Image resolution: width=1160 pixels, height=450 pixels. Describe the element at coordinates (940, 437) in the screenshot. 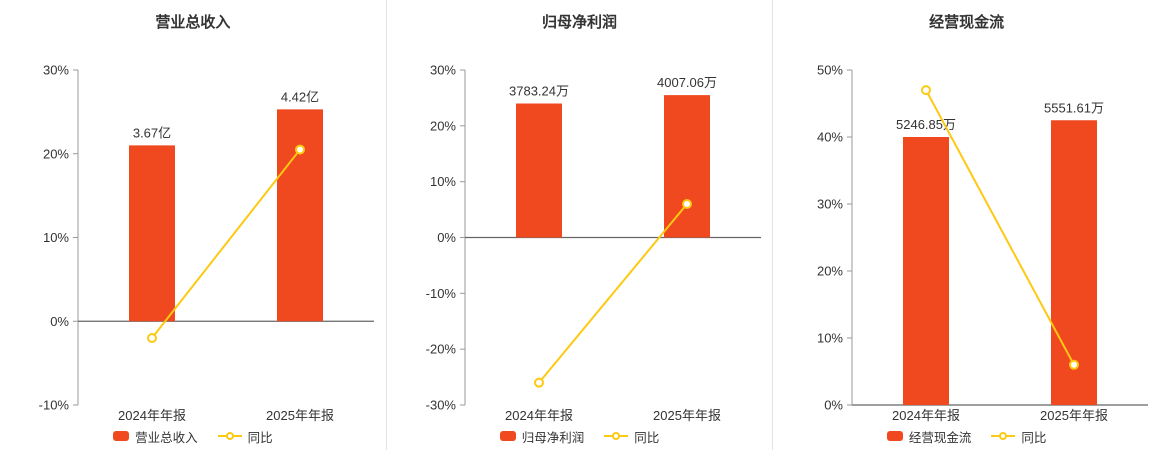

I see `legend-label: 经营现金流` at that location.